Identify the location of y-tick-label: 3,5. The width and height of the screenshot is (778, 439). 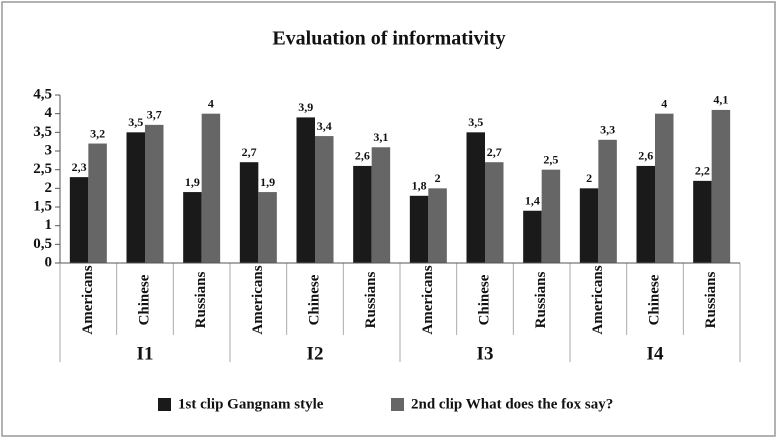
(42, 132).